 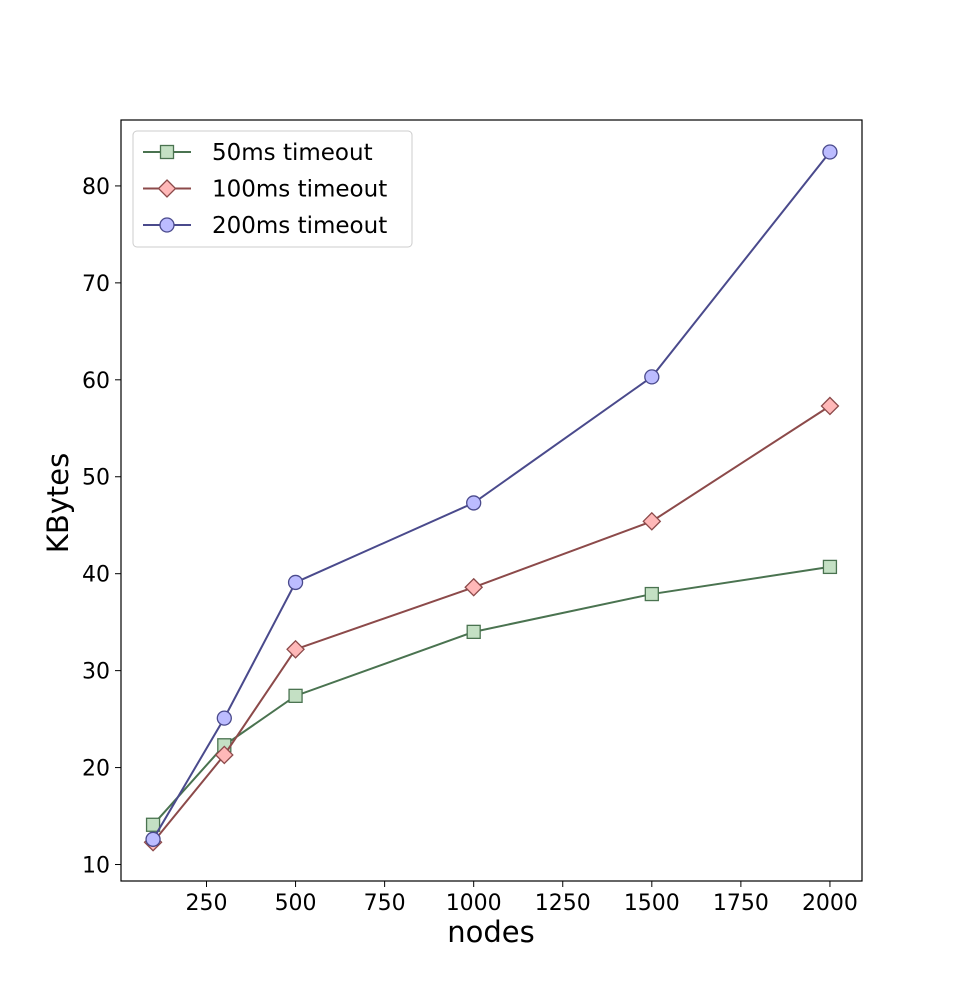 I want to click on x-tick-label: 250, so click(x=207, y=903).